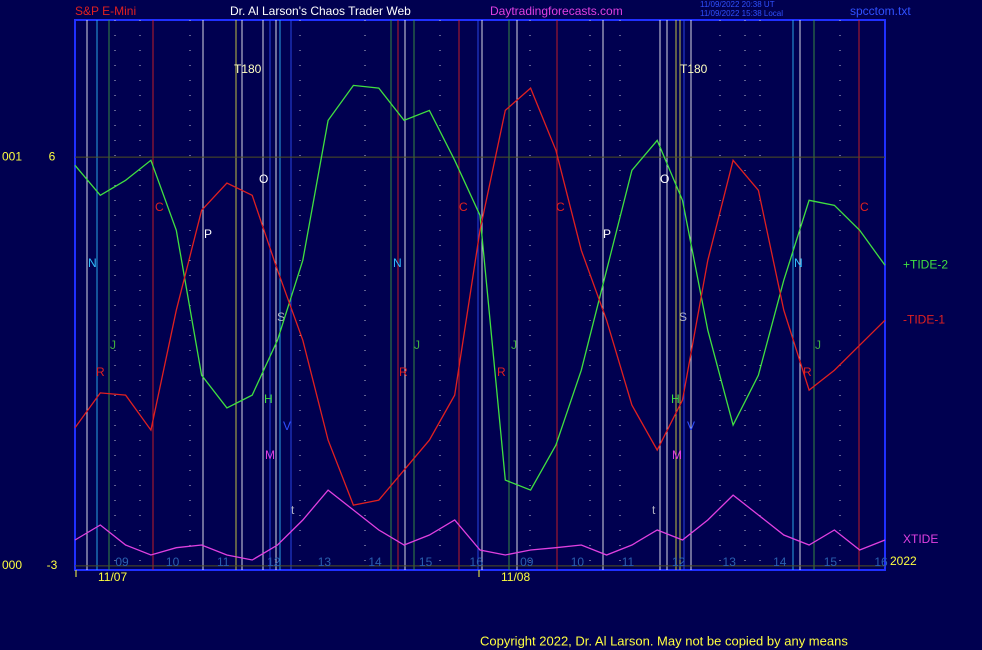  Describe the element at coordinates (480, 525) in the screenshot. I see `series-line` at that location.